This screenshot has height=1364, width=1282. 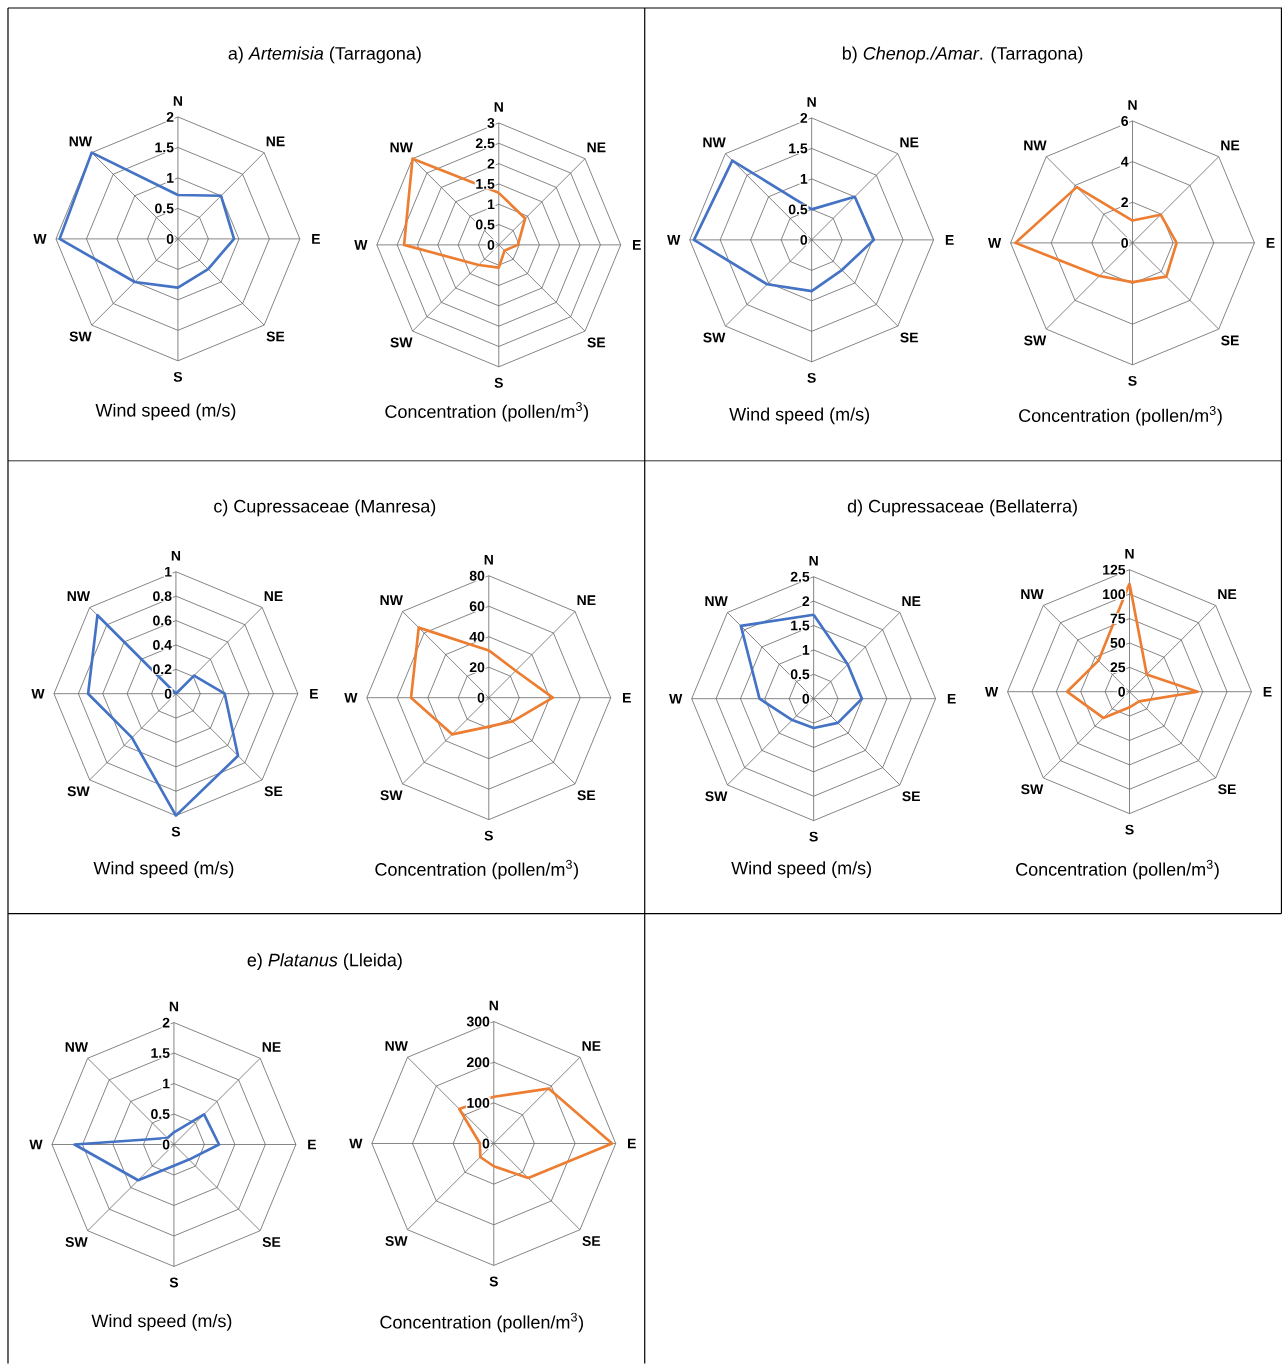 I want to click on y-tick-label: 200, so click(x=478, y=1062).